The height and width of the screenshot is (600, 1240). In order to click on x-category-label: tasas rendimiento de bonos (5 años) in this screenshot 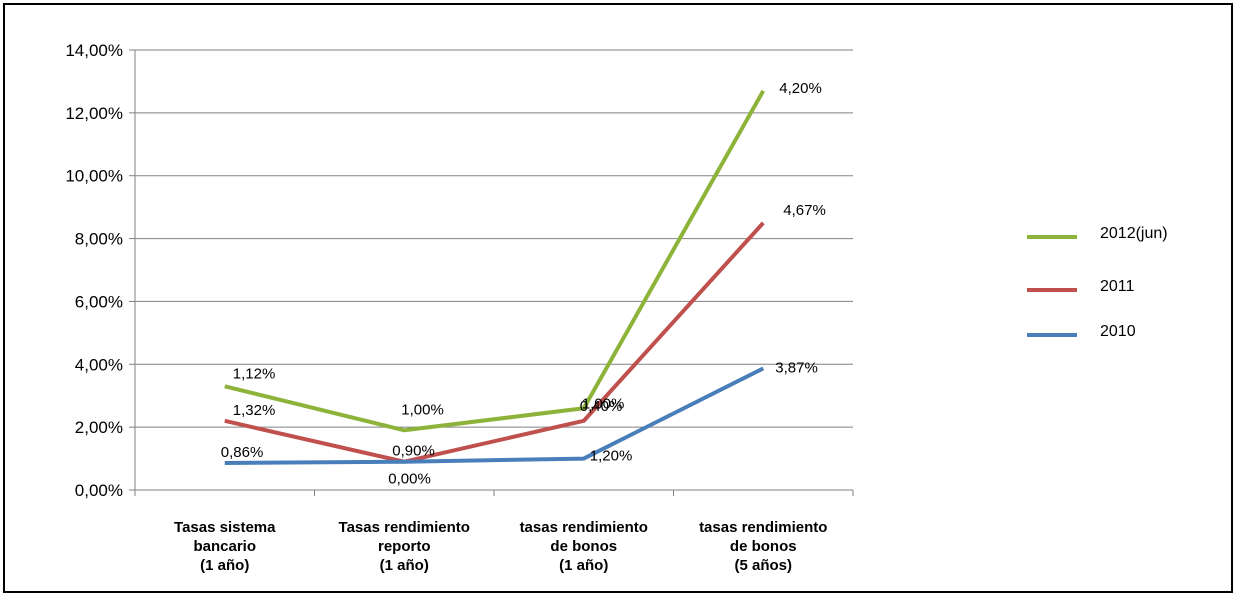, I will do `click(763, 546)`.